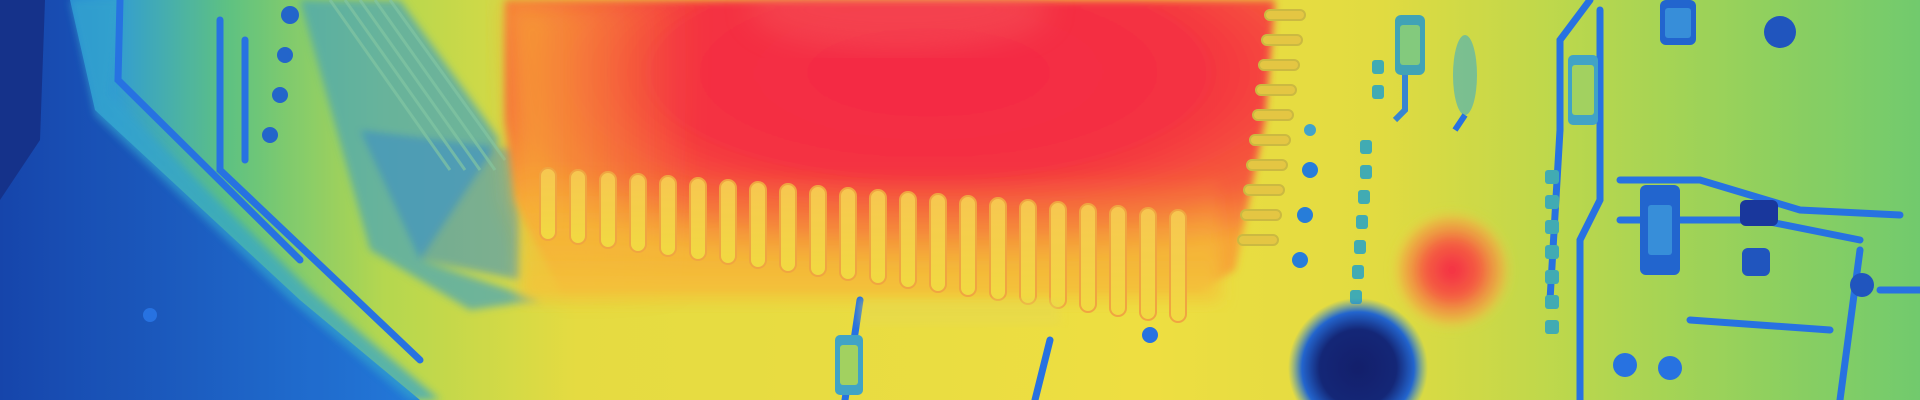 The height and width of the screenshot is (400, 1920). Describe the element at coordinates (996, 347) in the screenshot. I see `lower-components` at that location.